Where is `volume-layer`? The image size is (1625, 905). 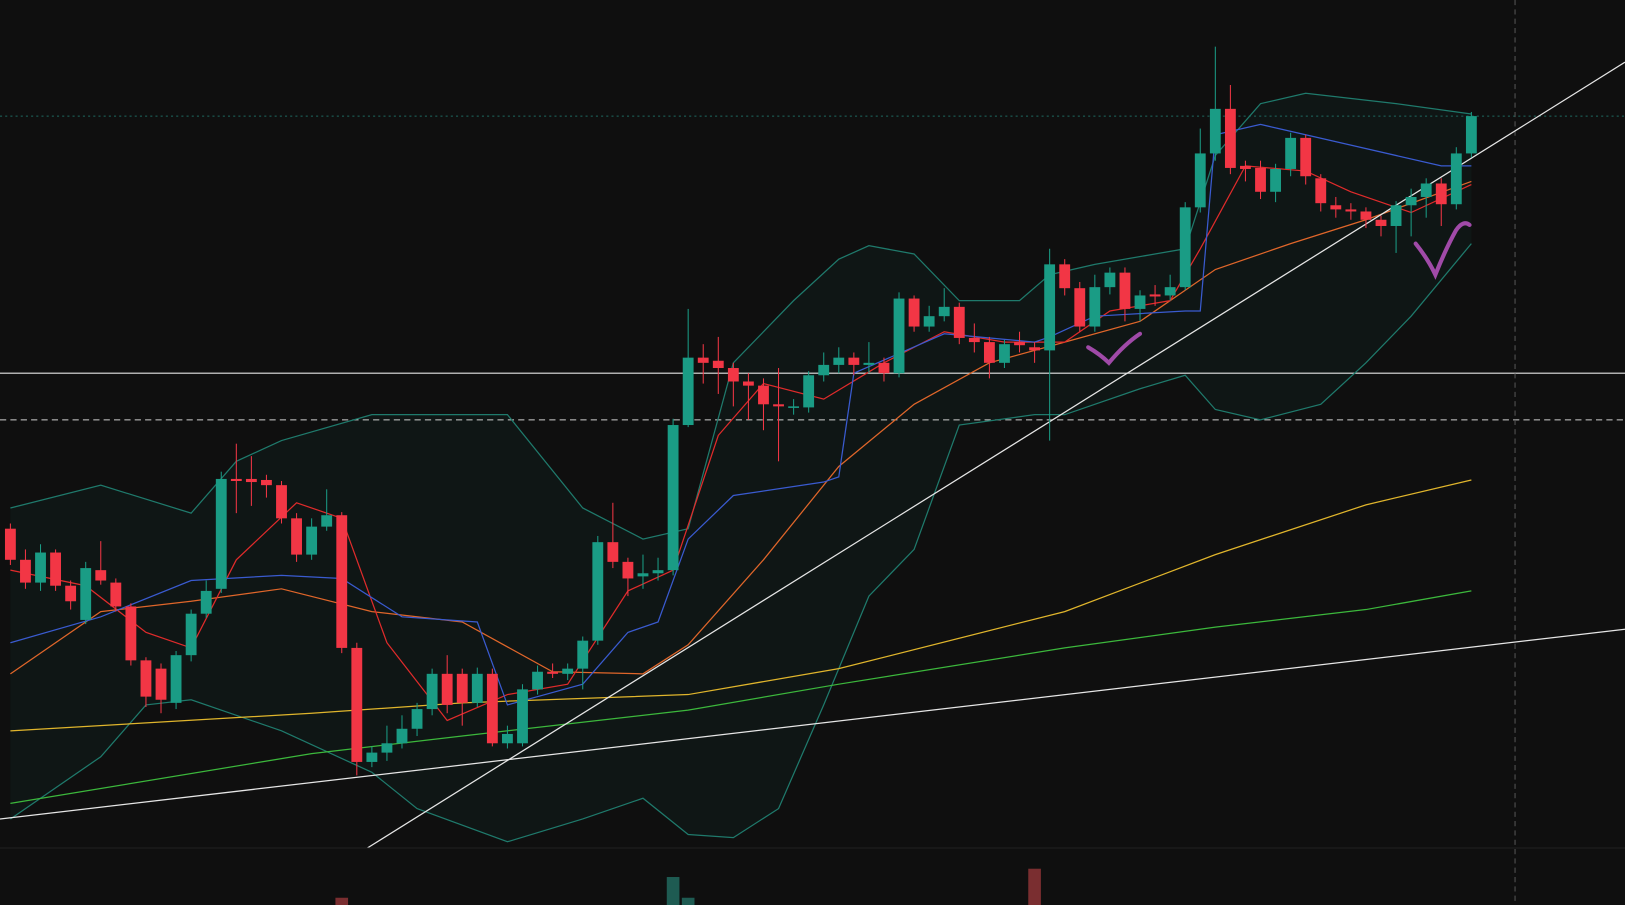 volume-layer is located at coordinates (688, 886).